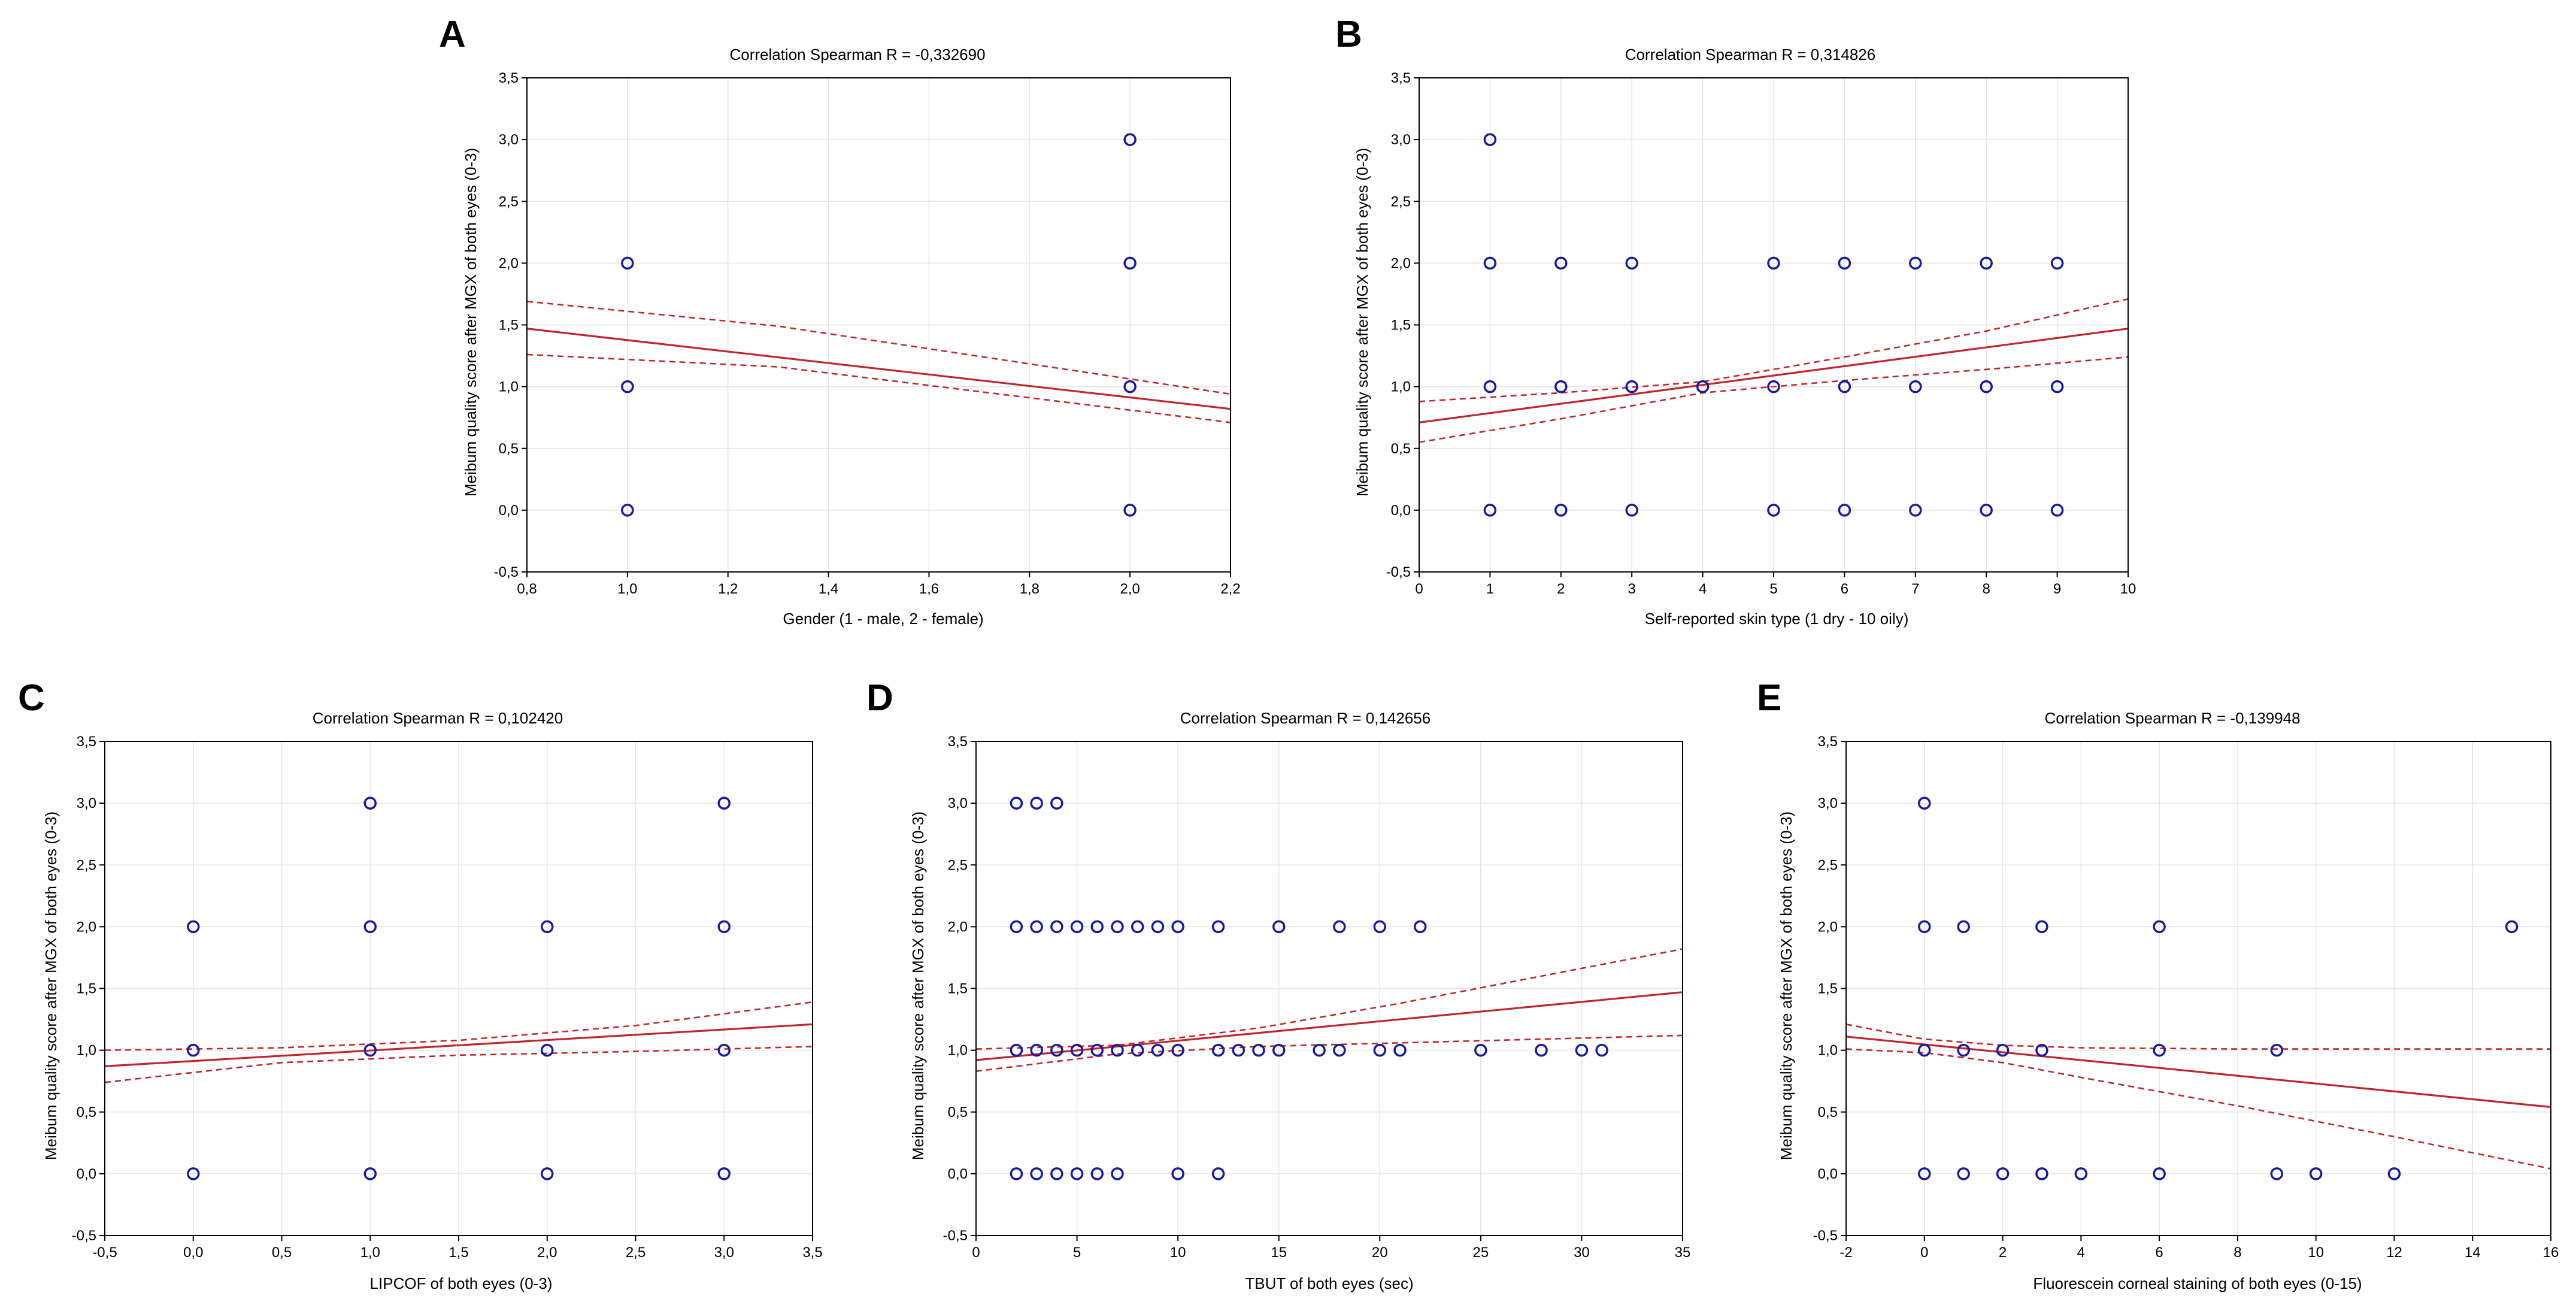 This screenshot has height=1296, width=2576. I want to click on y-tick-label: 0,0, so click(86, 1174).